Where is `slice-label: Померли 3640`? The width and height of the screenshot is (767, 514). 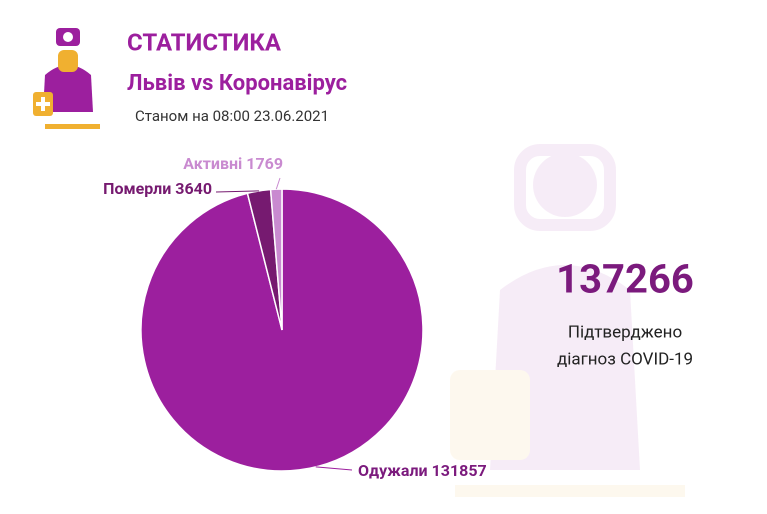
slice-label: Померли 3640 is located at coordinates (157, 188).